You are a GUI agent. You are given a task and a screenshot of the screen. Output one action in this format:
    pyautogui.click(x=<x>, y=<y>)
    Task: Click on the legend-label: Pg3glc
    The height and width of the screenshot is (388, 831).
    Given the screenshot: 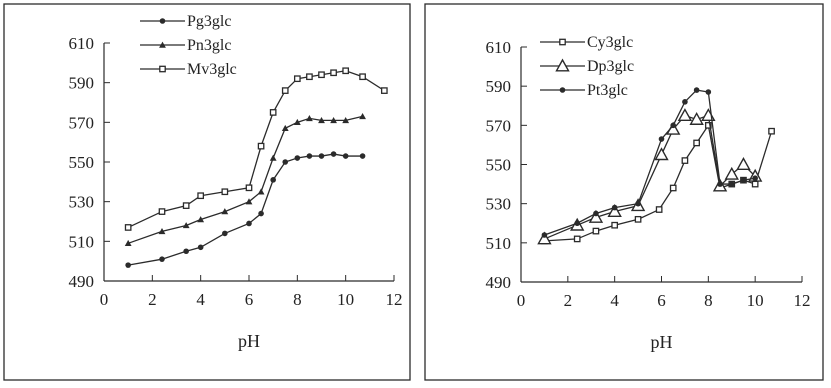 What is the action you would take?
    pyautogui.click(x=209, y=21)
    